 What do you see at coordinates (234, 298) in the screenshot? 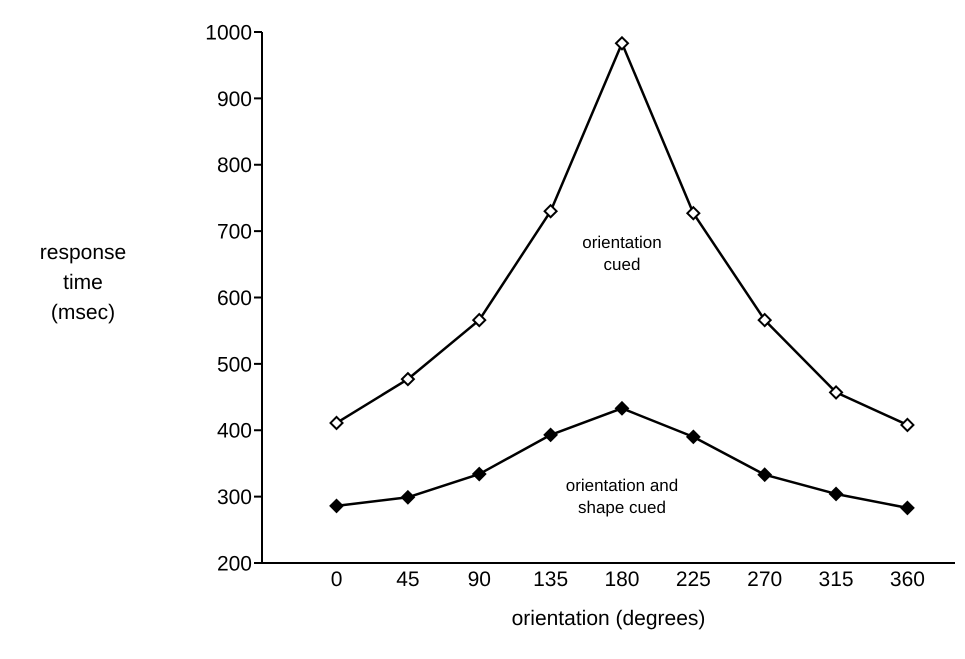
I see `y-tick-label: 600` at bounding box center [234, 298].